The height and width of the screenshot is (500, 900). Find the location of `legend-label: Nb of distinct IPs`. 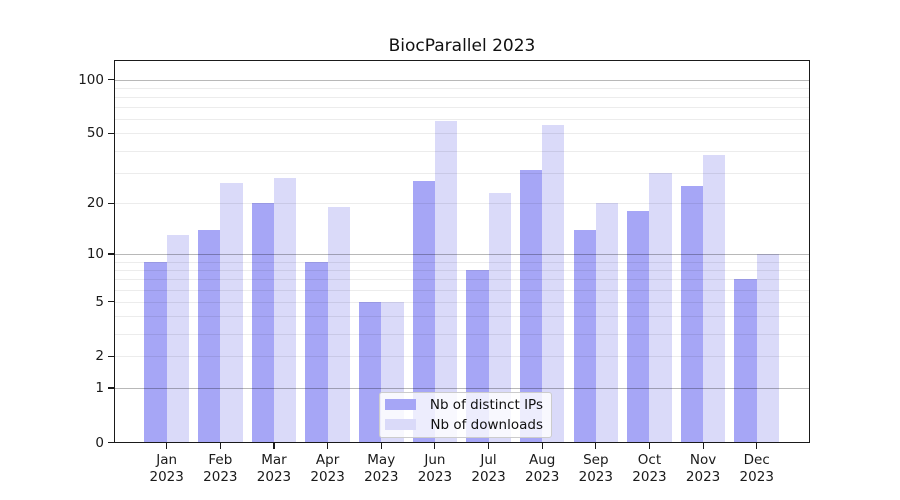

legend-label: Nb of distinct IPs is located at coordinates (486, 404).